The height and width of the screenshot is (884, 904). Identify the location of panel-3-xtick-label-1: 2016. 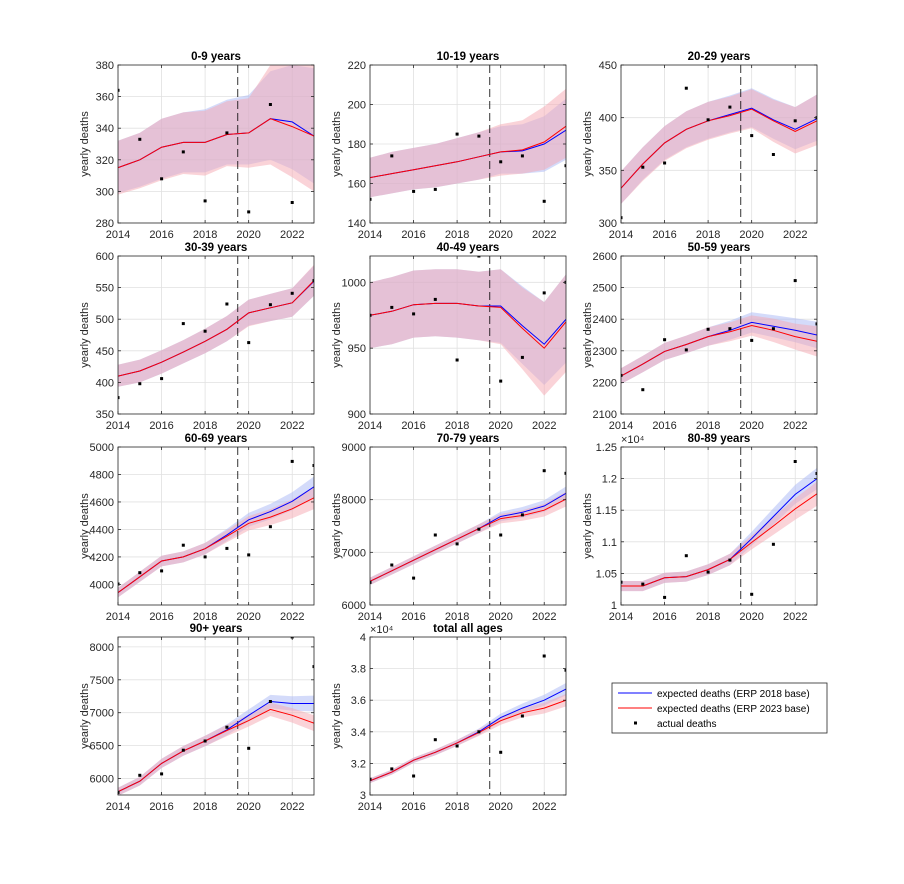
(161, 426).